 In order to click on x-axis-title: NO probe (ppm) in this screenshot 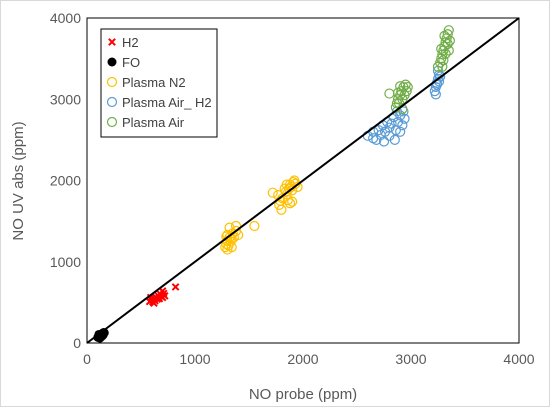, I will do `click(303, 394)`.